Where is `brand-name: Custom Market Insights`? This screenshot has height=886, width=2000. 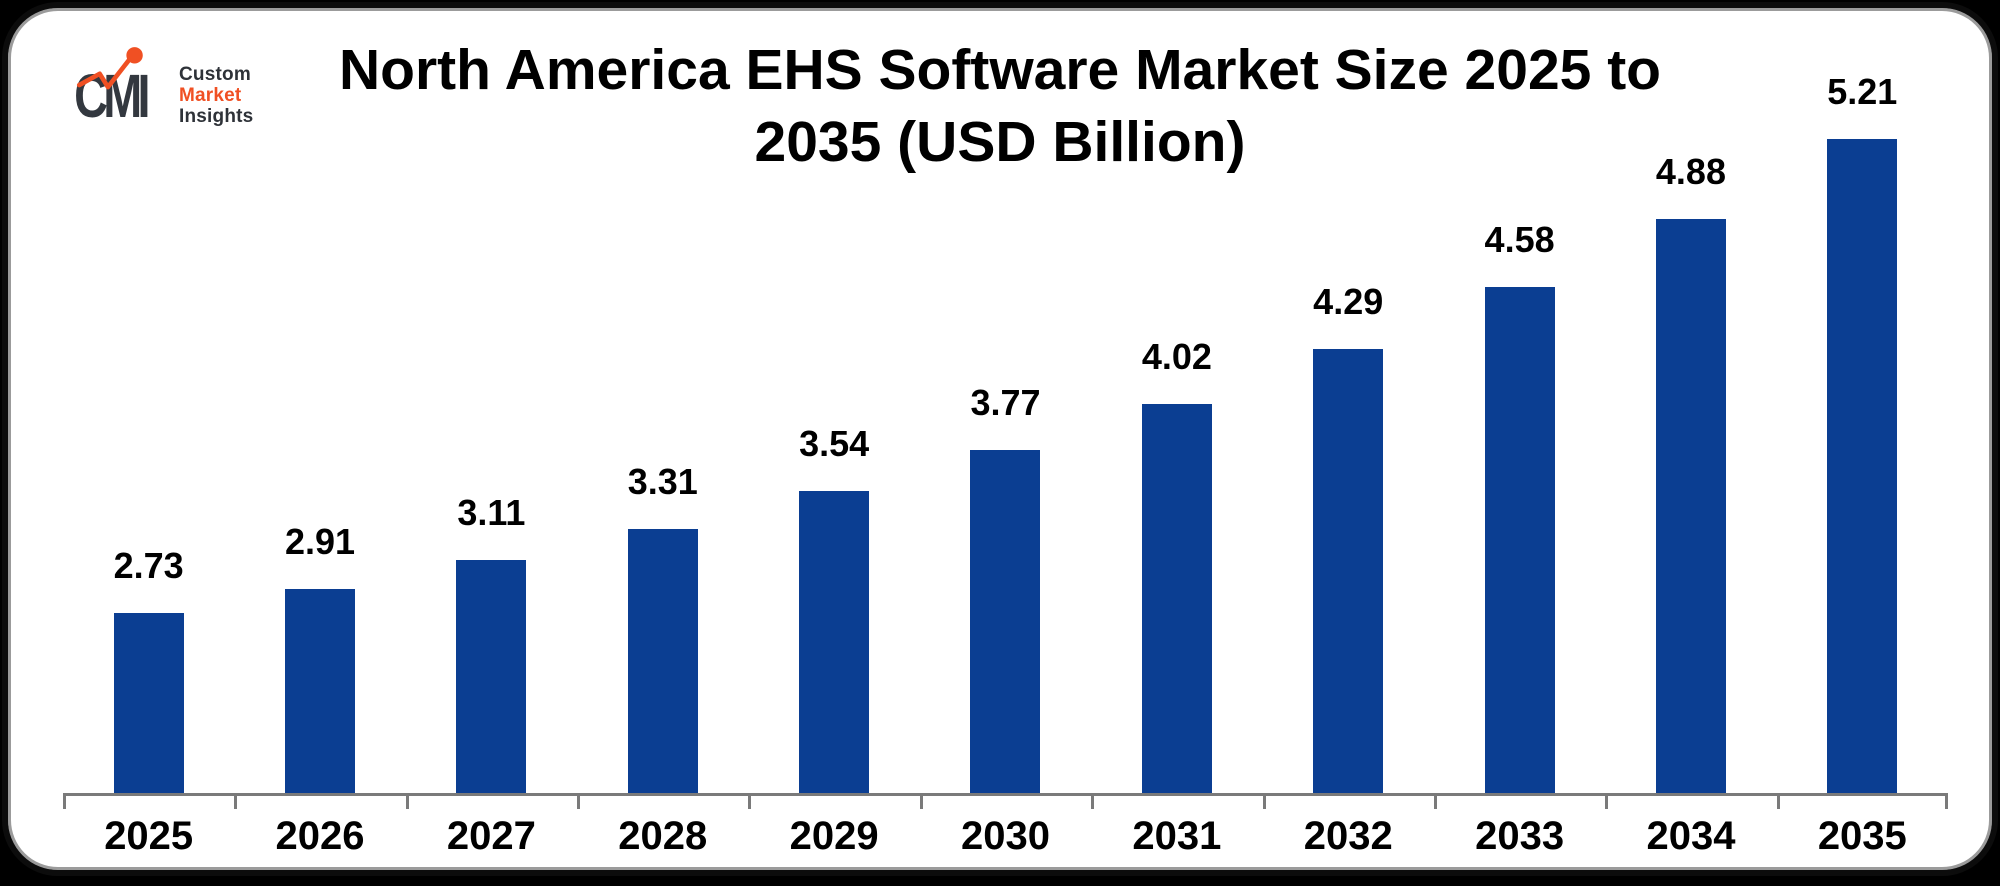 brand-name: Custom Market Insights is located at coordinates (216, 95).